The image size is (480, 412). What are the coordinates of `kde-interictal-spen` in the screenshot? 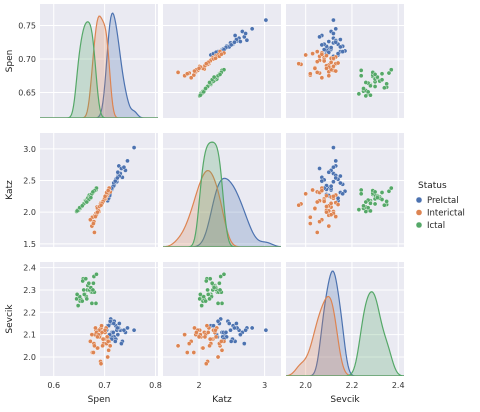 It's located at (99, 66).